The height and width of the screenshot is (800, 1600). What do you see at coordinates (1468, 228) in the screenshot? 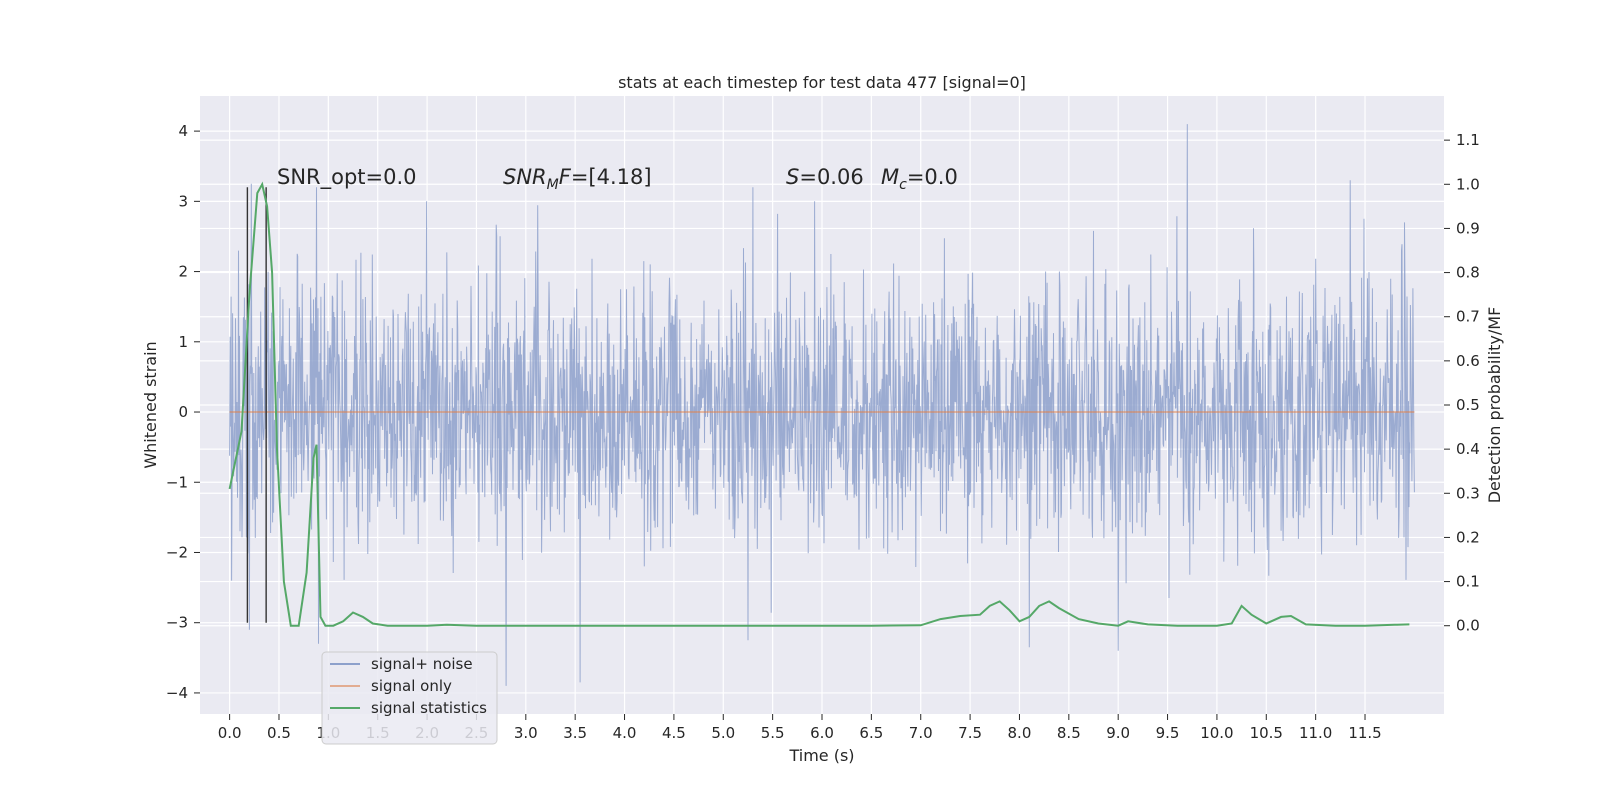
I see `y-tick-label-right: 0.9` at bounding box center [1468, 228].